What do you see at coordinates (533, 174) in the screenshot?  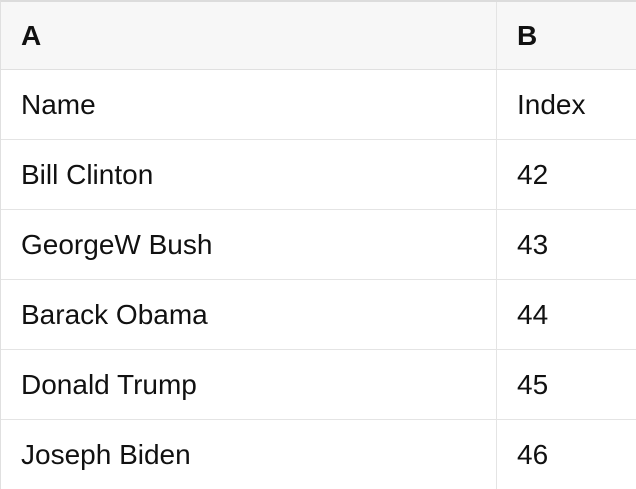 I see `cell-b-1: 42` at bounding box center [533, 174].